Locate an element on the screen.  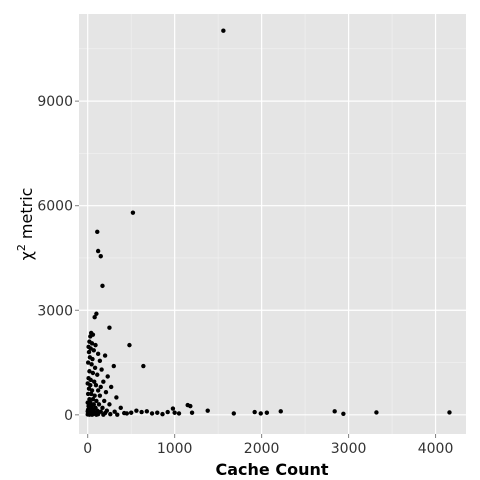
y-axis-ticks: 0 3000 6000 9000 is located at coordinates (58, 259).